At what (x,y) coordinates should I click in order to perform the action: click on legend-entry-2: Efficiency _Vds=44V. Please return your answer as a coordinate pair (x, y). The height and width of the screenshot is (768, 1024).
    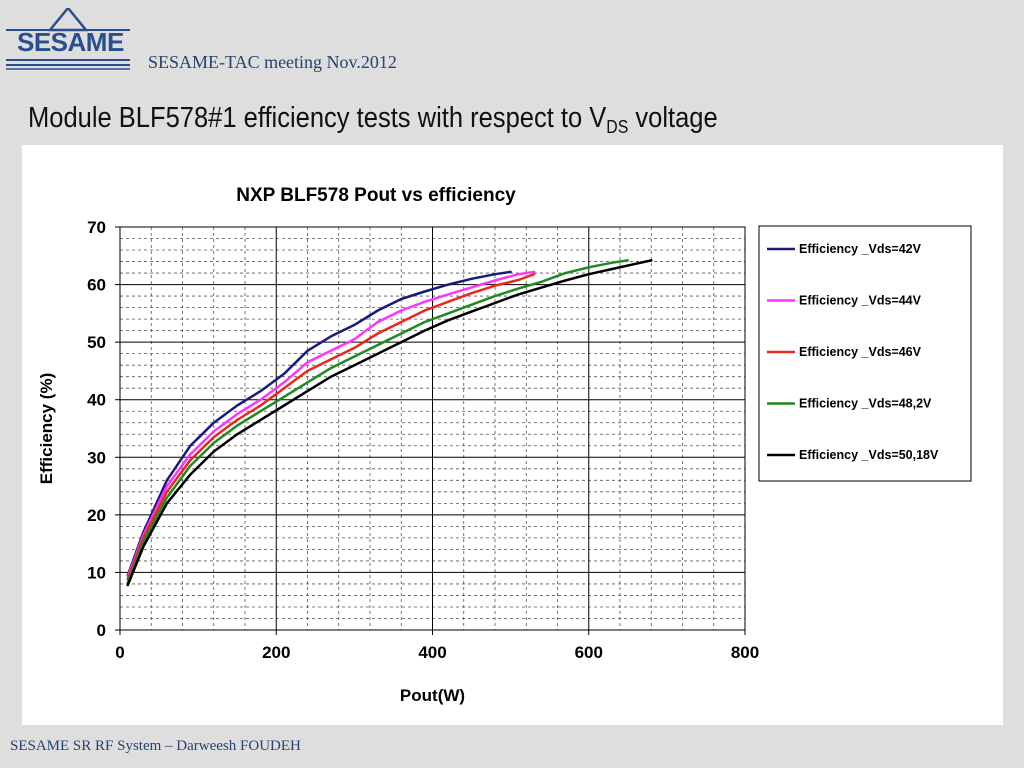
    Looking at the image, I should click on (860, 301).